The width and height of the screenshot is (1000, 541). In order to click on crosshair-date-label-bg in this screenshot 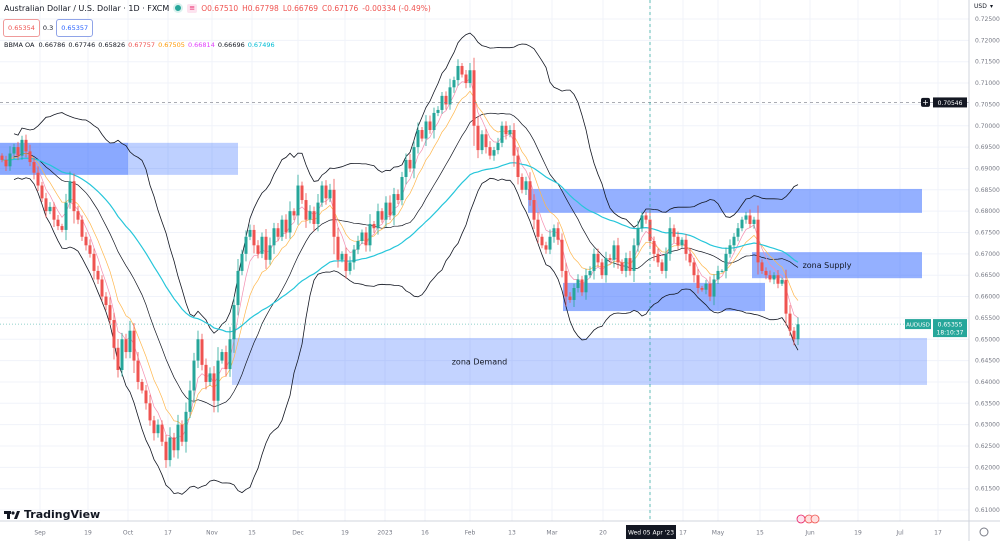, I will do `click(651, 532)`.